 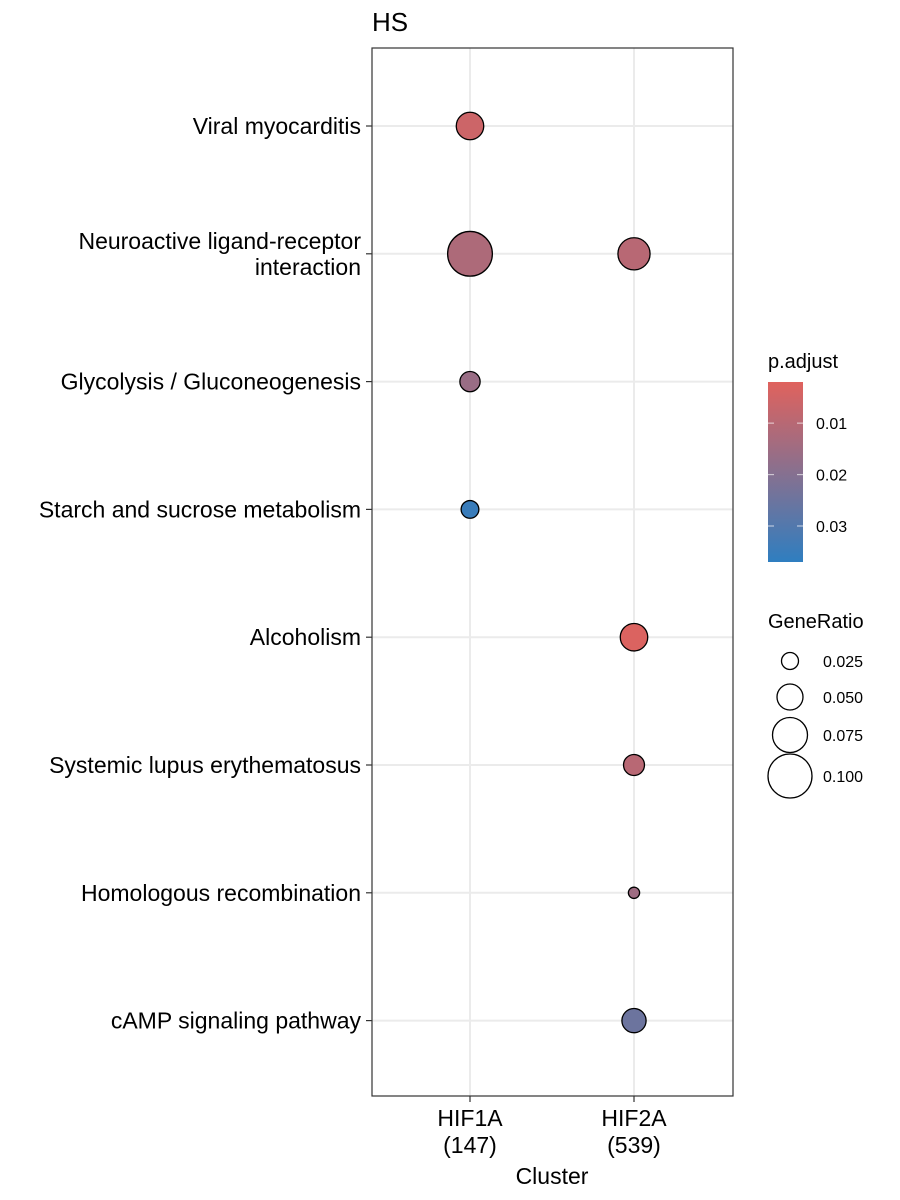 What do you see at coordinates (785, 472) in the screenshot?
I see `color-bar` at bounding box center [785, 472].